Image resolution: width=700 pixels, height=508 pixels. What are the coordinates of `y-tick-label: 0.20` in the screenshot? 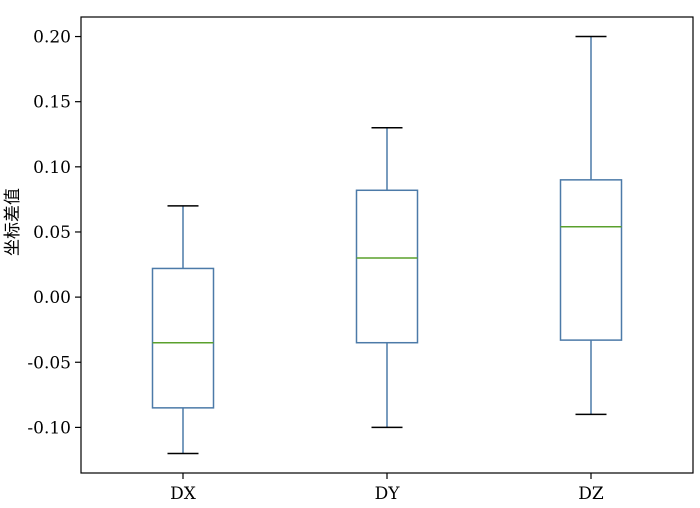 It's located at (52, 38).